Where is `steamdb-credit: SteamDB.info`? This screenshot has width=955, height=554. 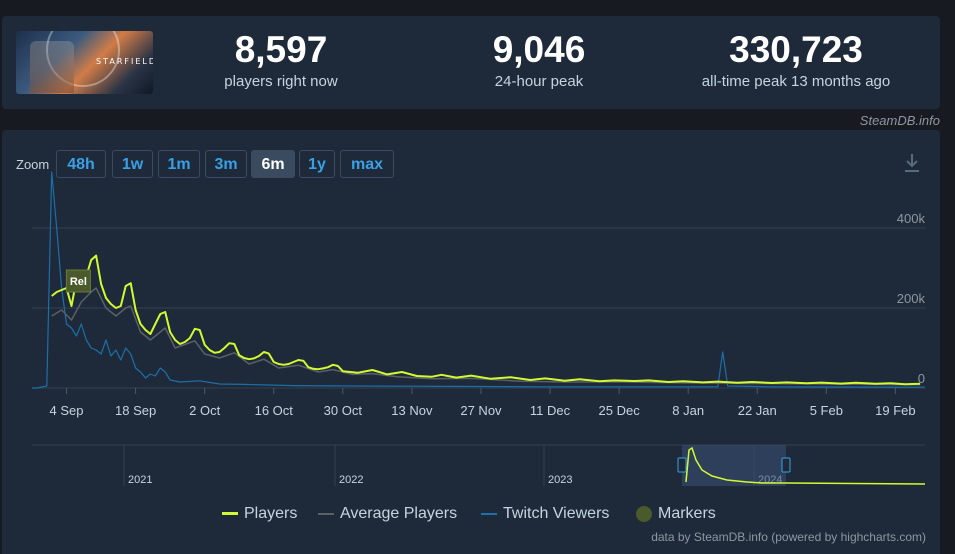 steamdb-credit: SteamDB.info is located at coordinates (899, 120).